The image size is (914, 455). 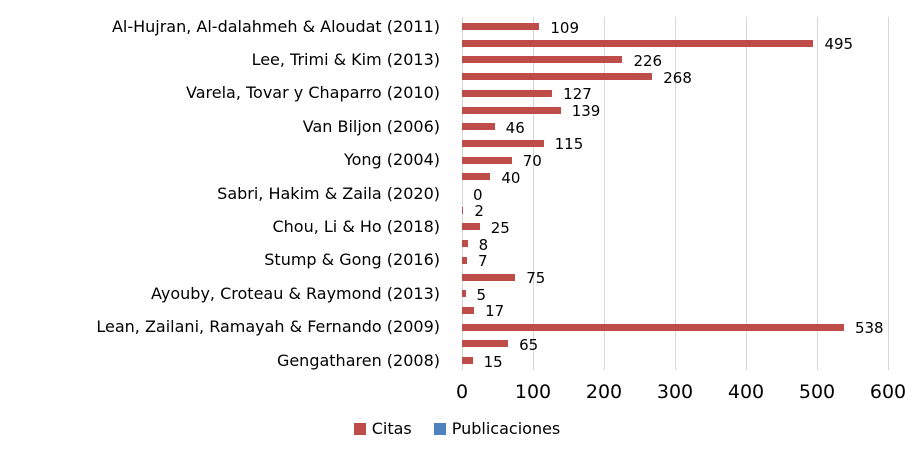 I want to click on bar-value-label: 538, so click(x=869, y=328).